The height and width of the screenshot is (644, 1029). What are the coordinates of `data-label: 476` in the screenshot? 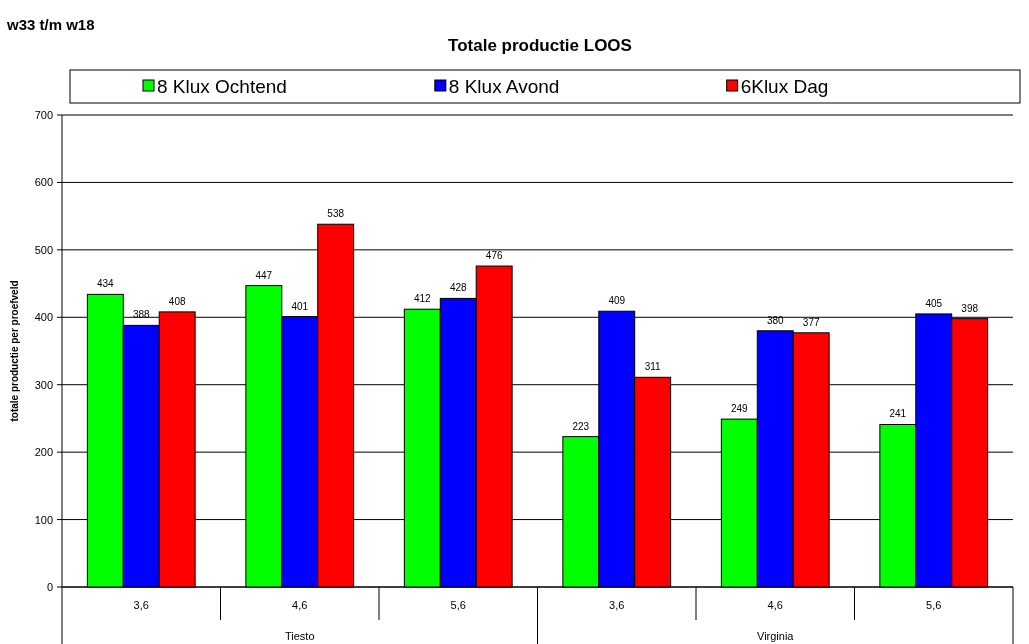 It's located at (494, 256).